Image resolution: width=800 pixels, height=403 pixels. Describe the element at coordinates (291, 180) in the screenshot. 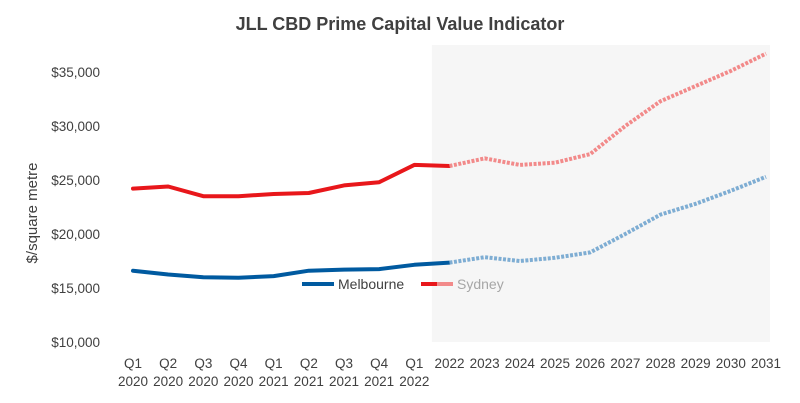

I see `sydney-actual-line` at that location.